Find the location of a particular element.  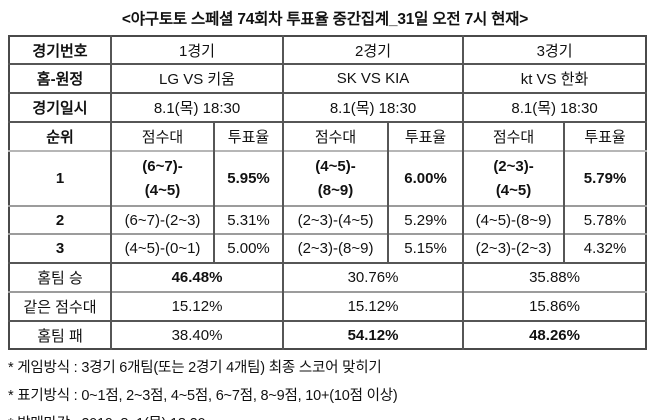

game2-score-header: 점수대 is located at coordinates (335, 136).